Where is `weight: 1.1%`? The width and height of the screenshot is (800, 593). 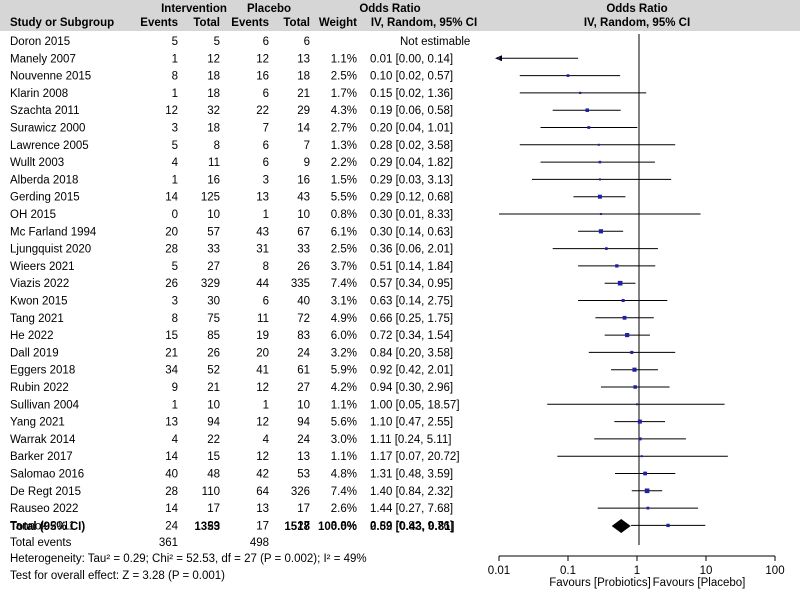
weight: 1.1% is located at coordinates (344, 457).